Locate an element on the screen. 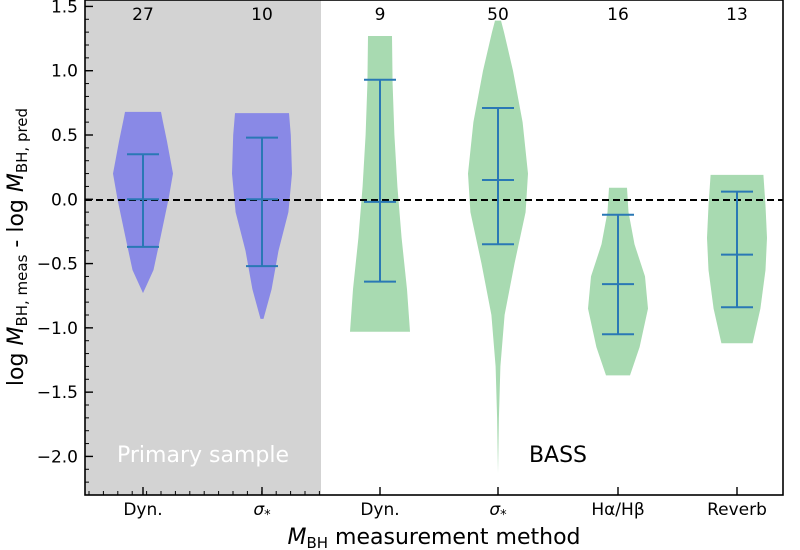 The image size is (800, 550). y-tick-label-3: 0.0 is located at coordinates (64, 200).